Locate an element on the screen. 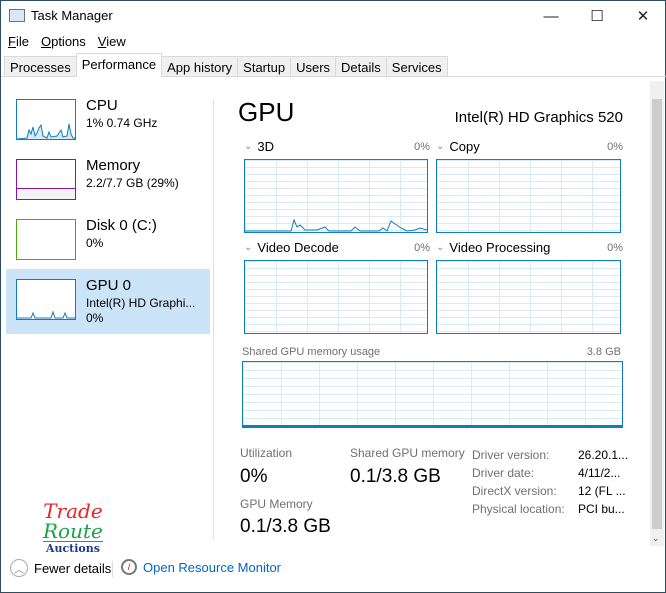 The width and height of the screenshot is (666, 593). disk-label: Disk 0 (C:) is located at coordinates (121, 225).